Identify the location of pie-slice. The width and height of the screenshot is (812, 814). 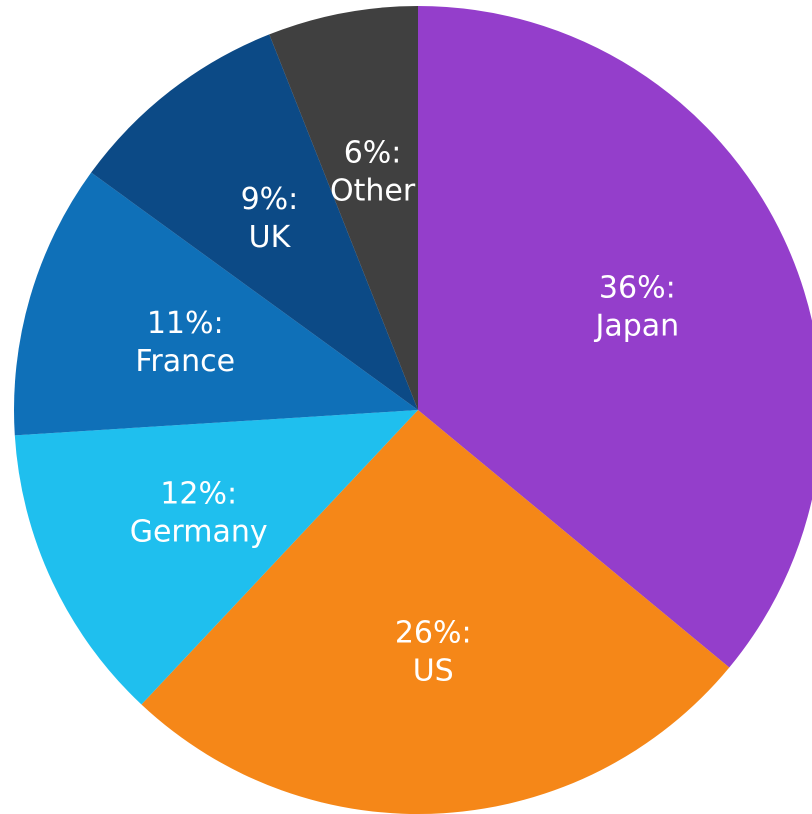
(343, 208).